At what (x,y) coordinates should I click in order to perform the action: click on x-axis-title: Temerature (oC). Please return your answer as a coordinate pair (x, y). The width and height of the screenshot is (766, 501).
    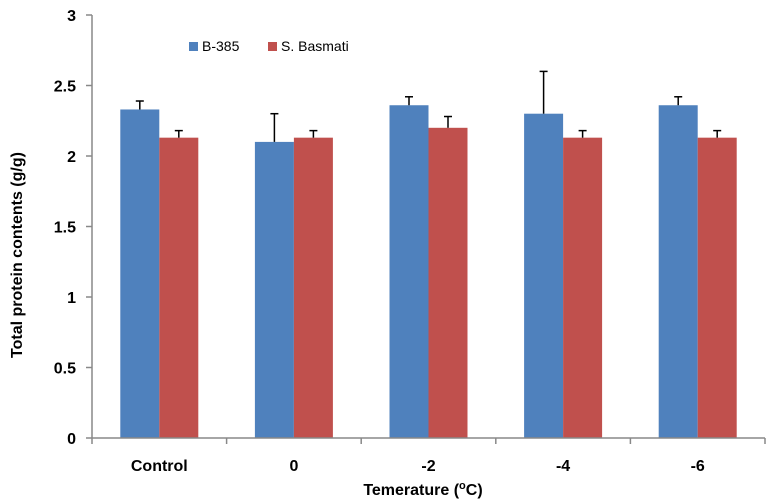
    Looking at the image, I should click on (422, 489).